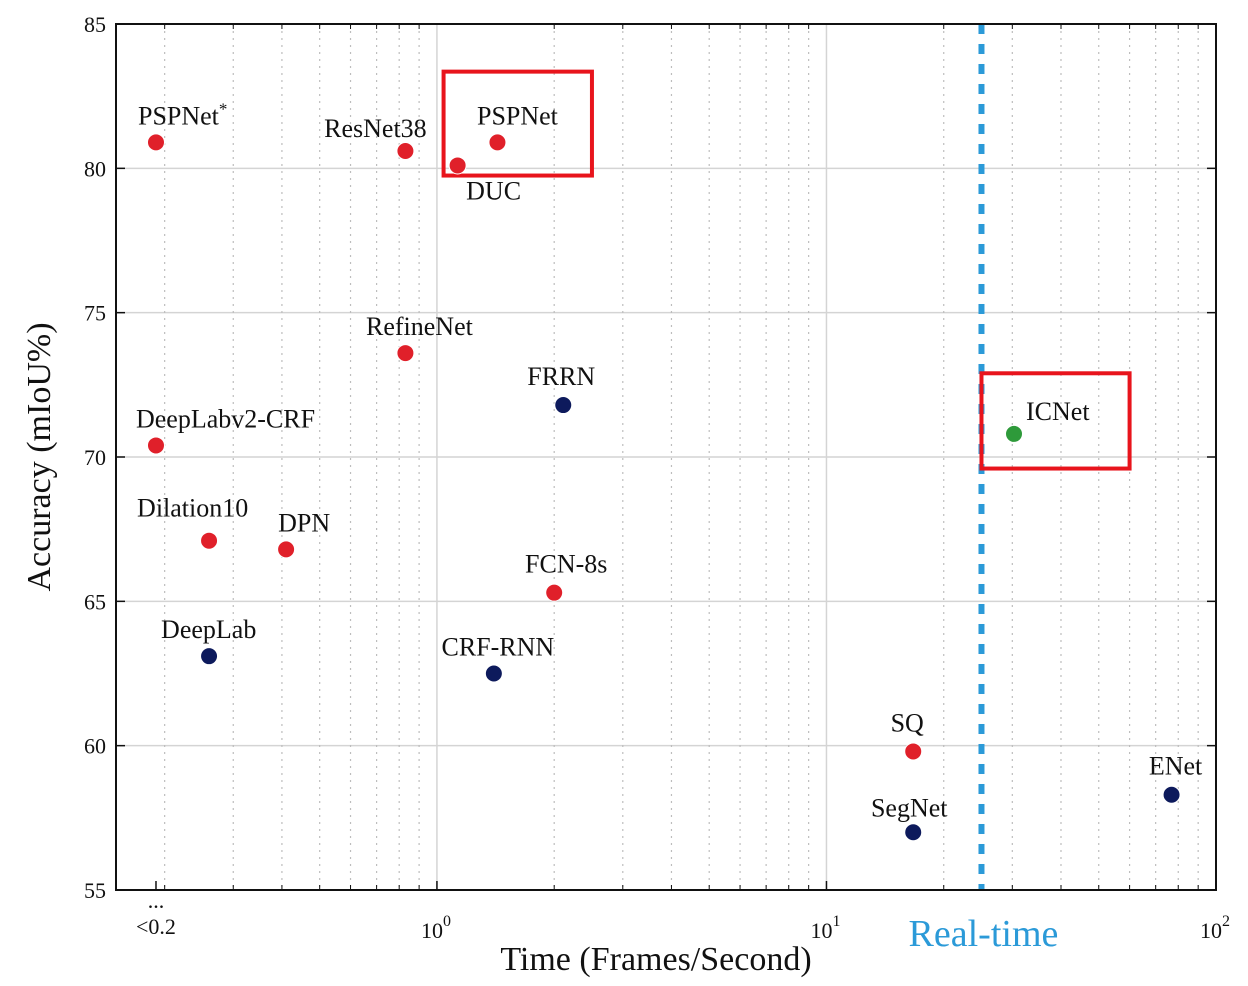 The width and height of the screenshot is (1248, 986). I want to click on y-tick-label: 80, so click(95, 168).